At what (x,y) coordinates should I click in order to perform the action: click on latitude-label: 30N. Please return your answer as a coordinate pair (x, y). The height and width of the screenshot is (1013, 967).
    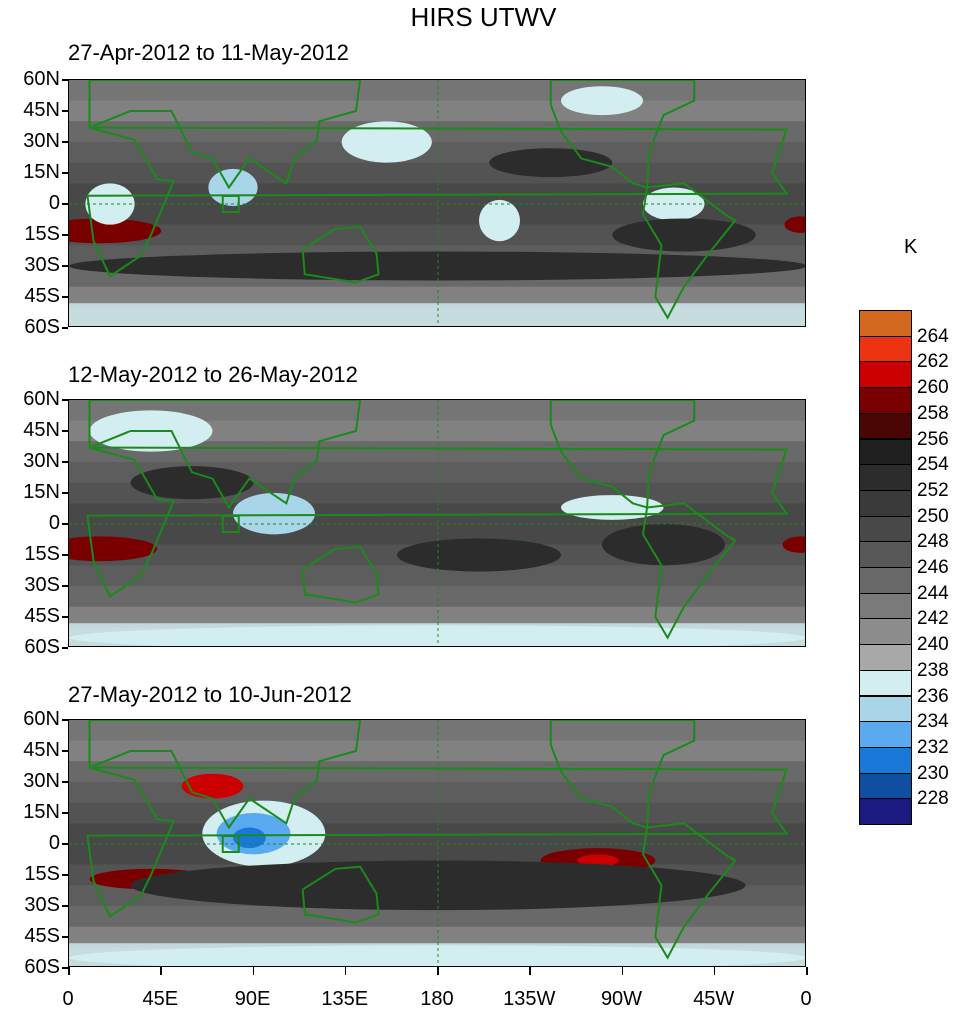
    Looking at the image, I should click on (41, 781).